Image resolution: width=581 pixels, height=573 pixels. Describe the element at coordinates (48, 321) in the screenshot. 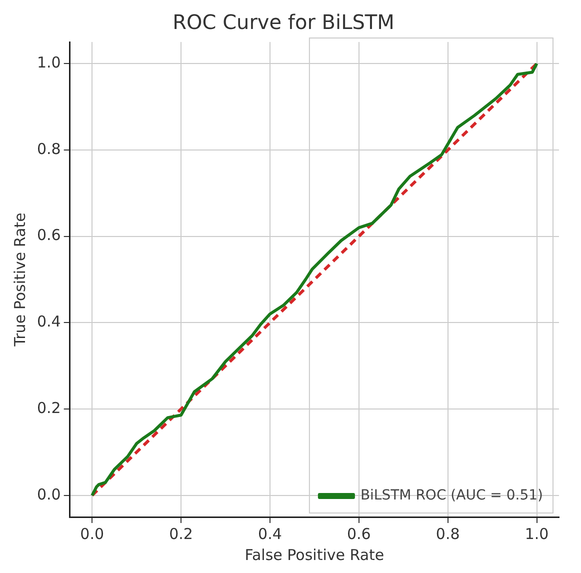

I see `y-tick-label: 0.4` at that location.